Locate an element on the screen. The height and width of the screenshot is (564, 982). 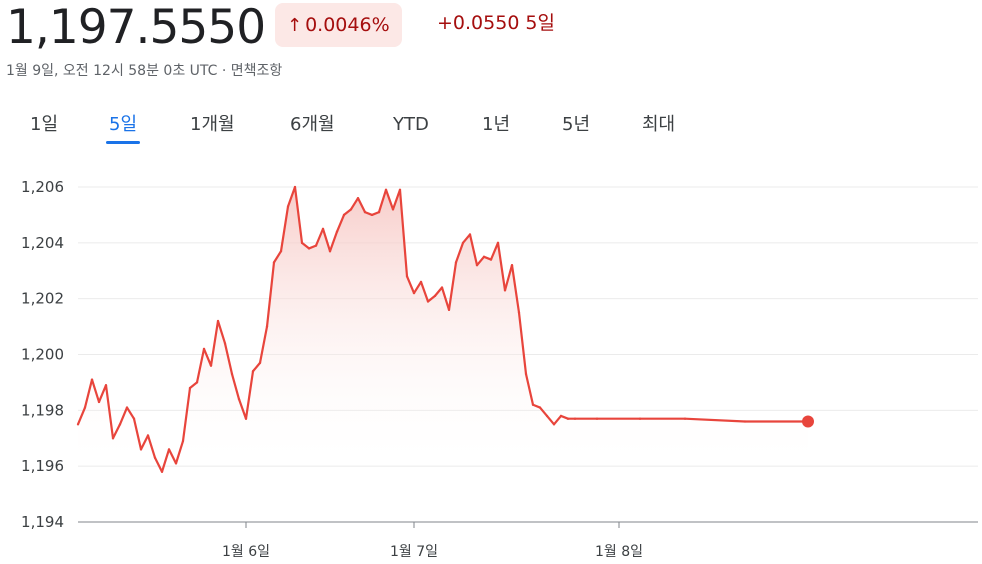
absolute-change-value: +0.0550 is located at coordinates (478, 23).